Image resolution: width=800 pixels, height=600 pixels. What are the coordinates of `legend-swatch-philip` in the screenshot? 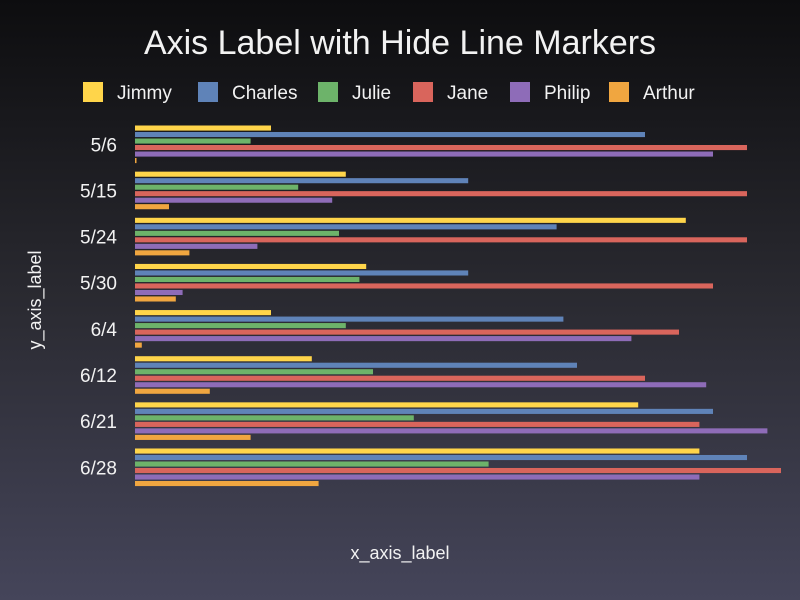 It's located at (520, 92).